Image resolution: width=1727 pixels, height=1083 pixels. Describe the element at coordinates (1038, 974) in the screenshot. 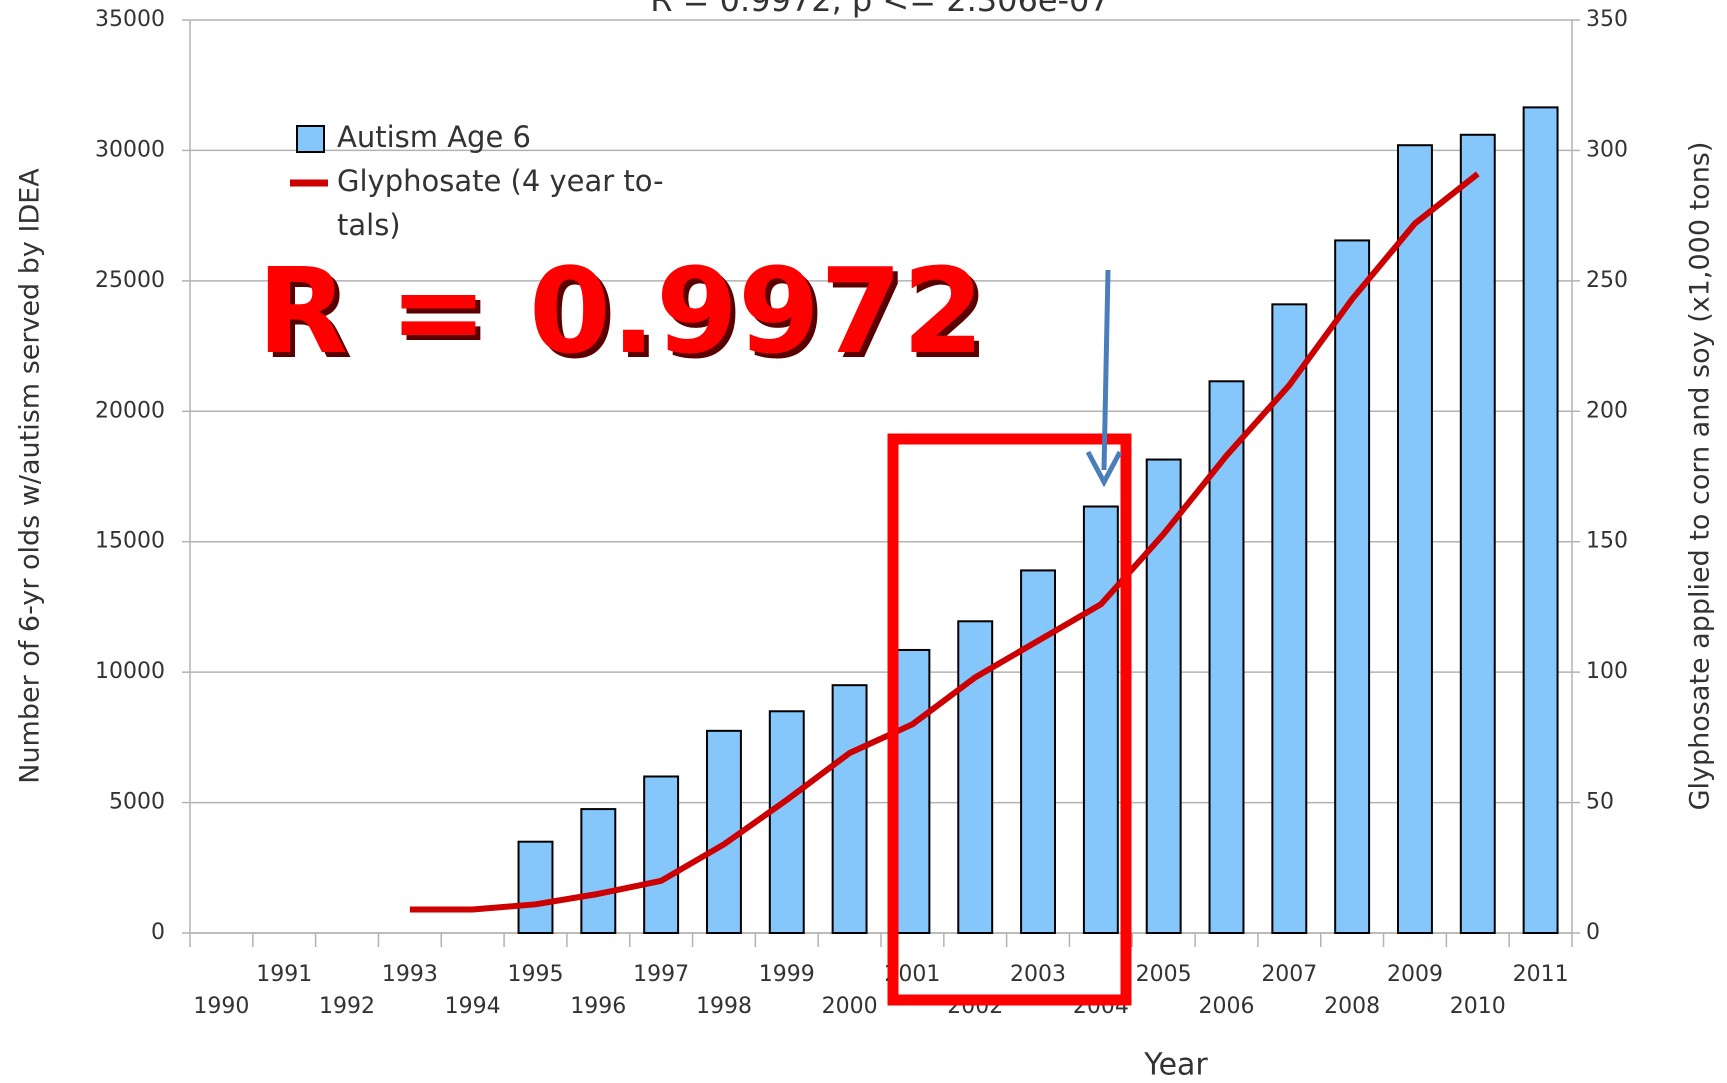

I see `x-tick-label: 2003` at that location.